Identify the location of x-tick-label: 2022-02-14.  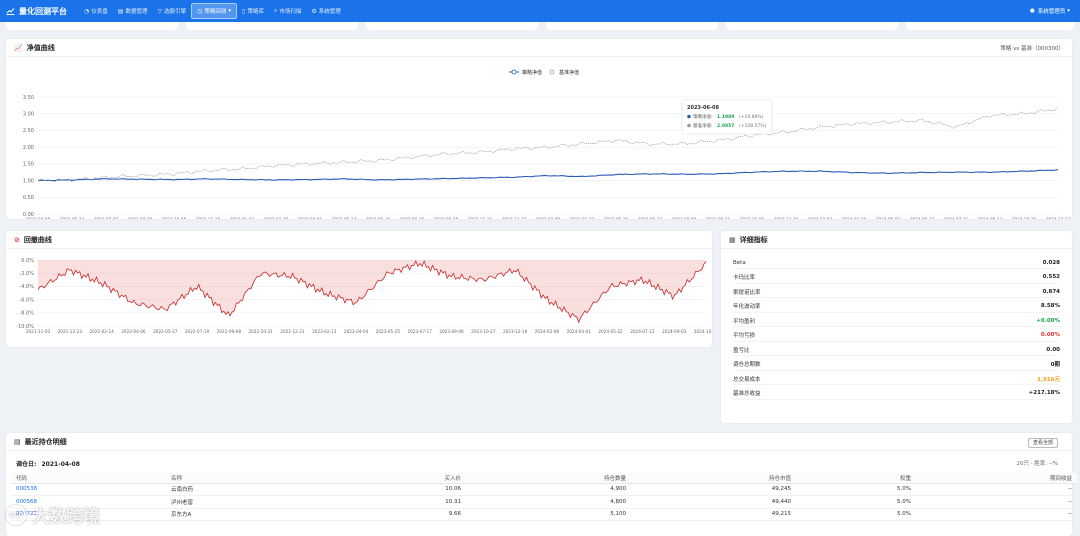
(101, 331).